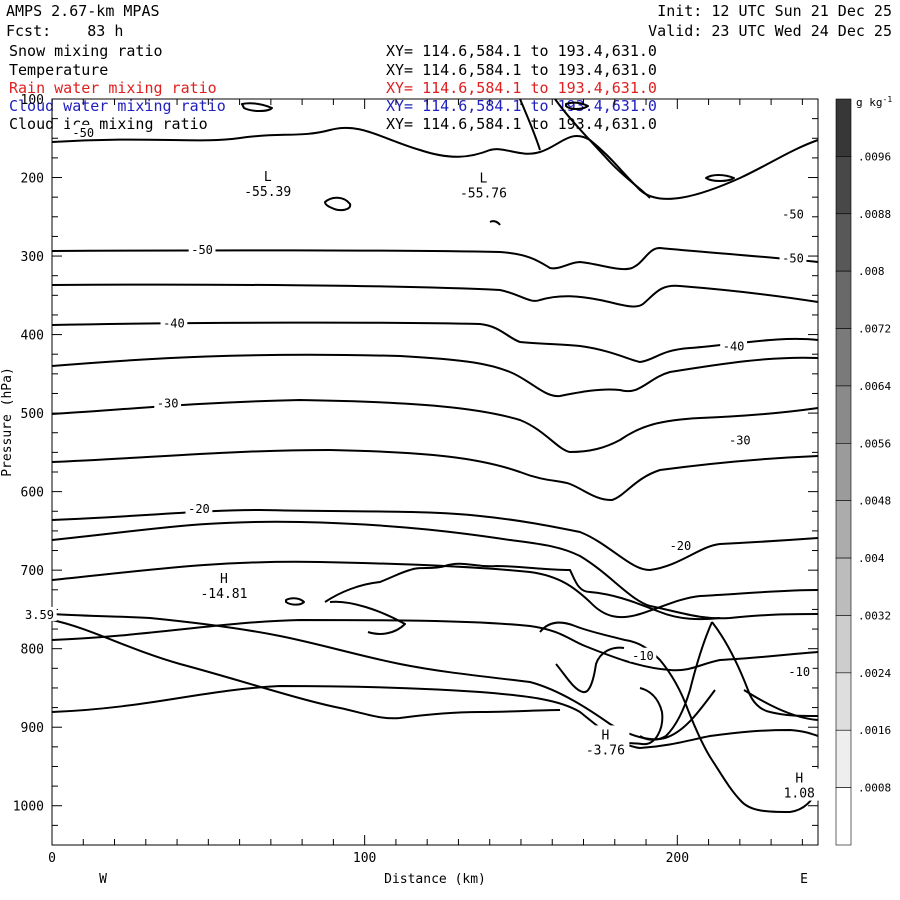  Describe the element at coordinates (799, 794) in the screenshot. I see `extremum-value: 1.08` at that location.